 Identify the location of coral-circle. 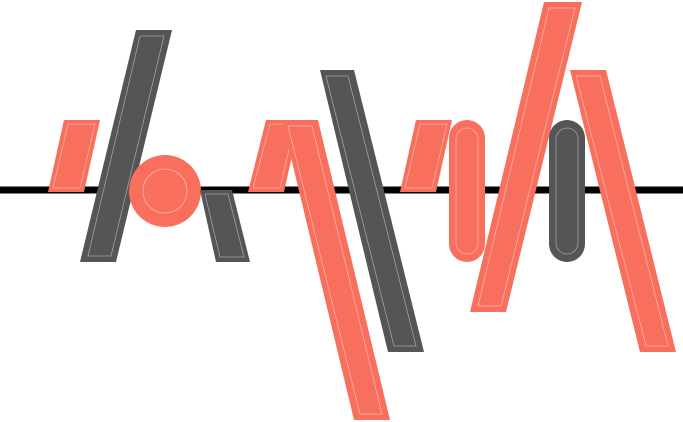
(165, 191).